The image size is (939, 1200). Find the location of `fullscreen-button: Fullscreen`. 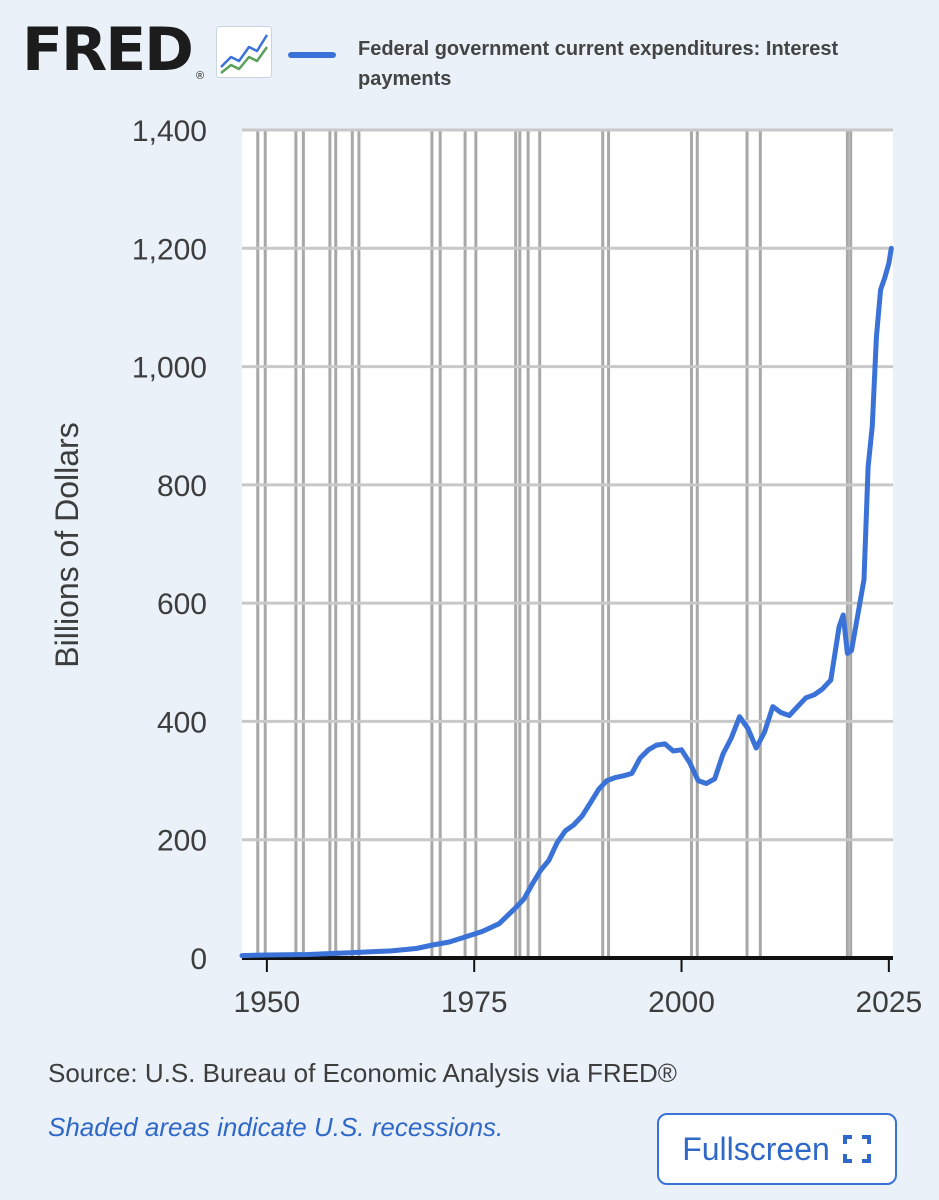

fullscreen-button: Fullscreen is located at coordinates (777, 1149).